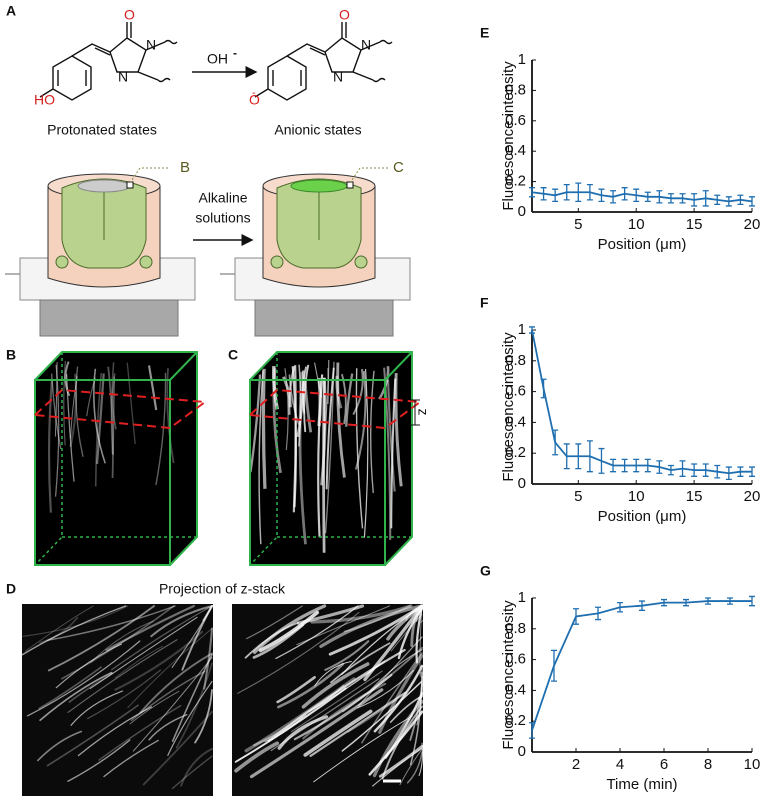  What do you see at coordinates (11, 355) in the screenshot?
I see `panel-letter: B` at bounding box center [11, 355].